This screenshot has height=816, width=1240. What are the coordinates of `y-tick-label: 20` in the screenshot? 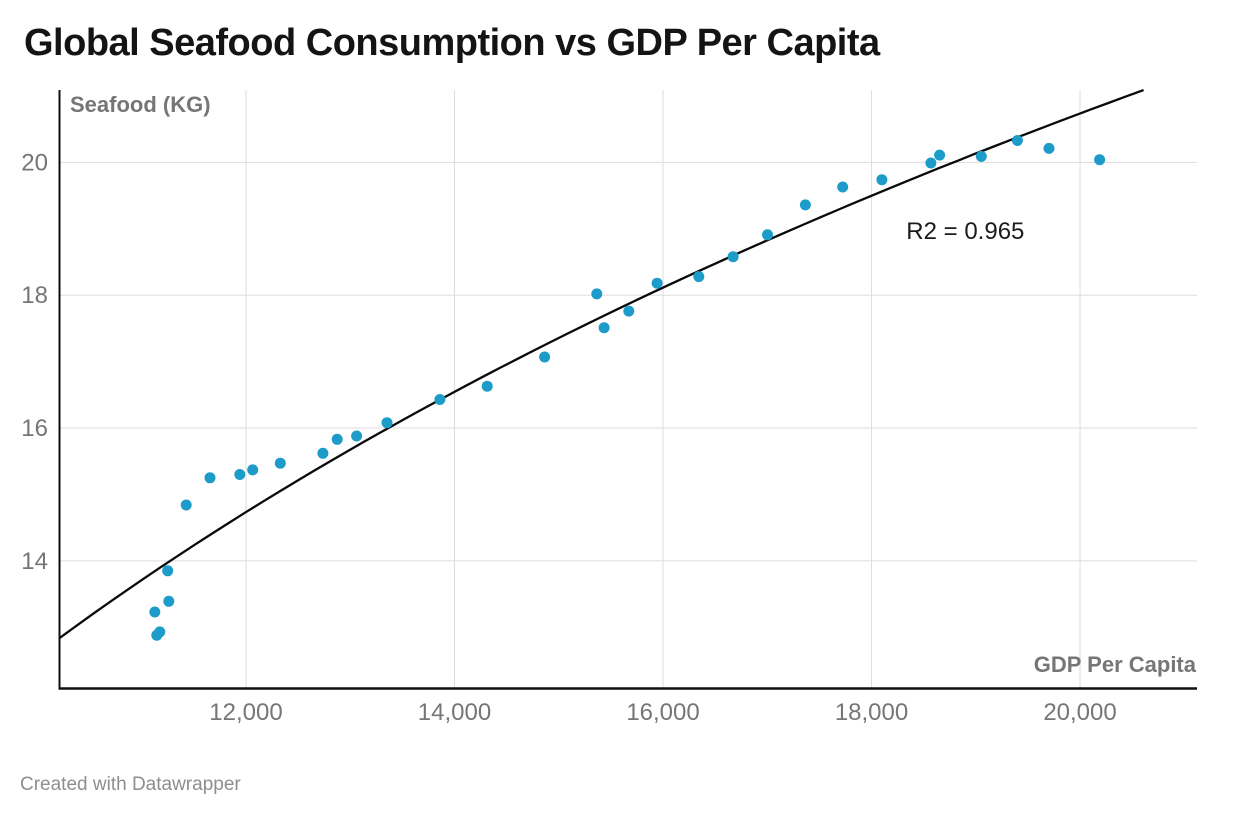 It's located at (34, 162).